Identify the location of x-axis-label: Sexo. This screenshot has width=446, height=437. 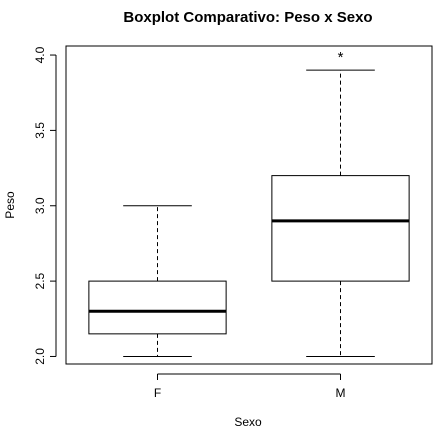
(248, 422).